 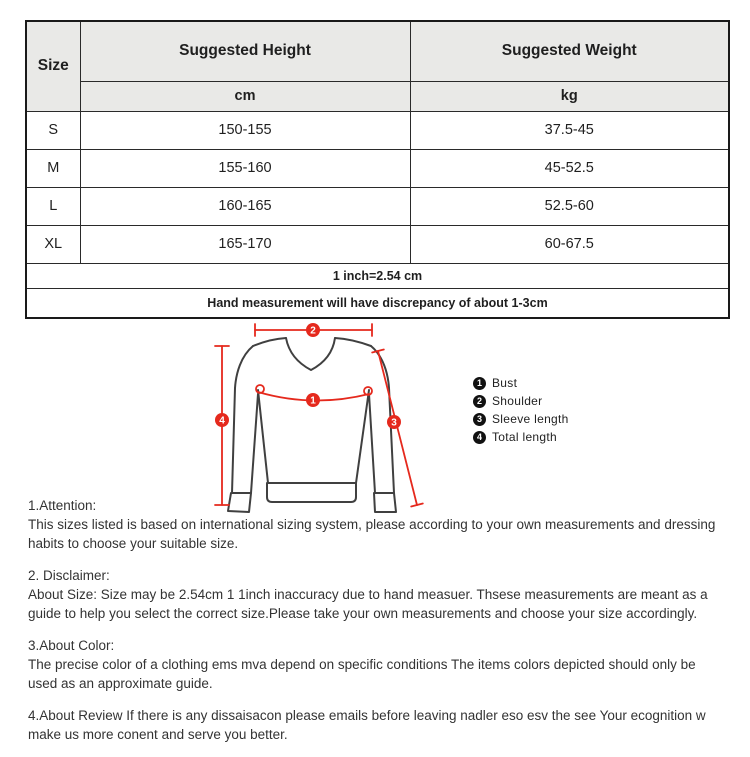 What do you see at coordinates (62, 505) in the screenshot?
I see `section-heading: 1.Attention:` at bounding box center [62, 505].